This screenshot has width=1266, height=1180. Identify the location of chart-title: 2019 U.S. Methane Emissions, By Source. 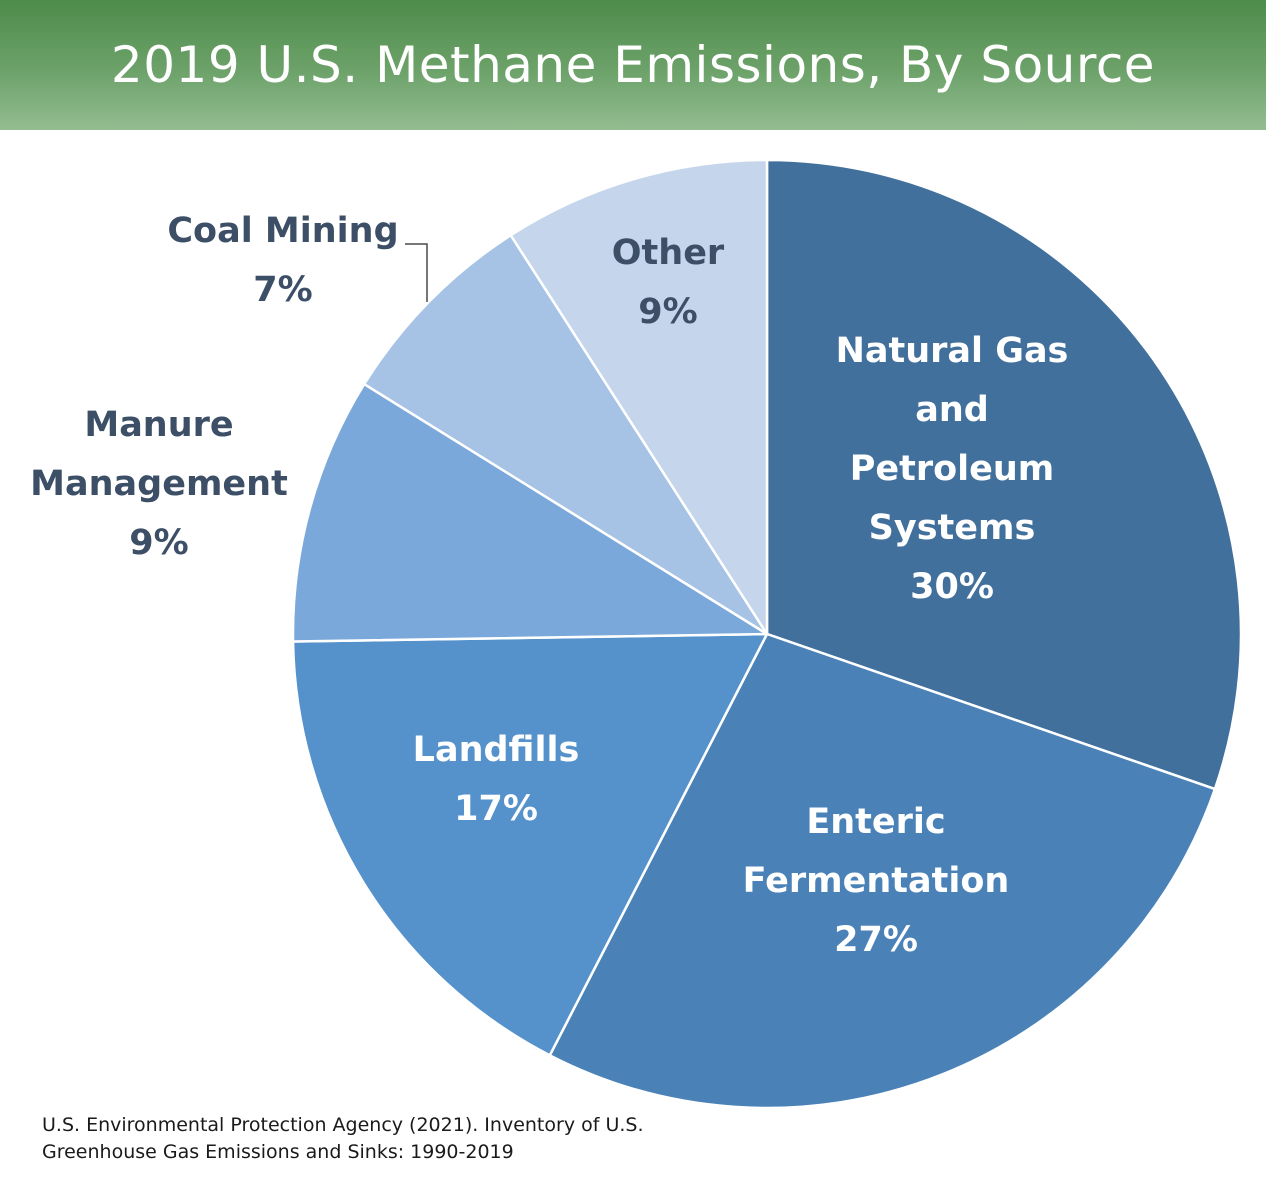
(633, 65).